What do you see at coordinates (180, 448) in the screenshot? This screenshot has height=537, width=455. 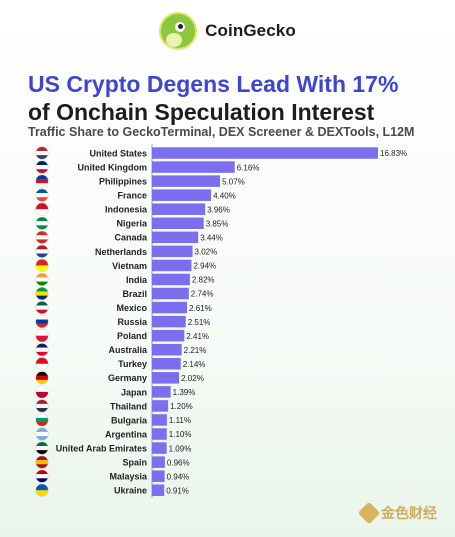 I see `value-label: 1.09%` at bounding box center [180, 448].